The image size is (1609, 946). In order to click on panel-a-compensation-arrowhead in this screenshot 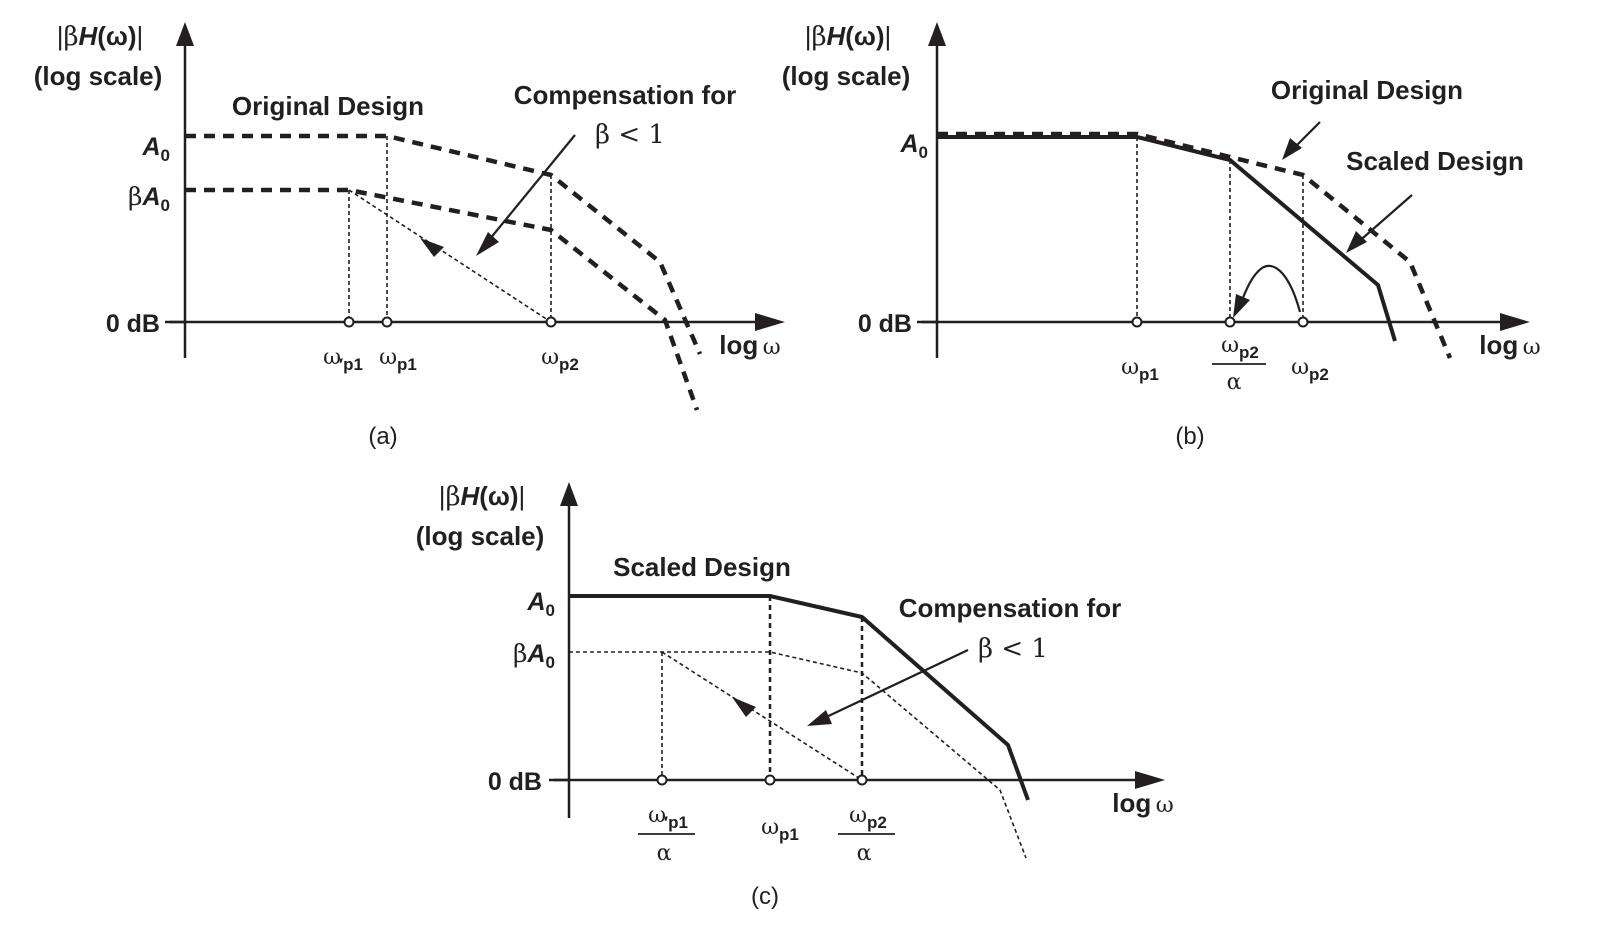, I will do `click(487, 244)`.